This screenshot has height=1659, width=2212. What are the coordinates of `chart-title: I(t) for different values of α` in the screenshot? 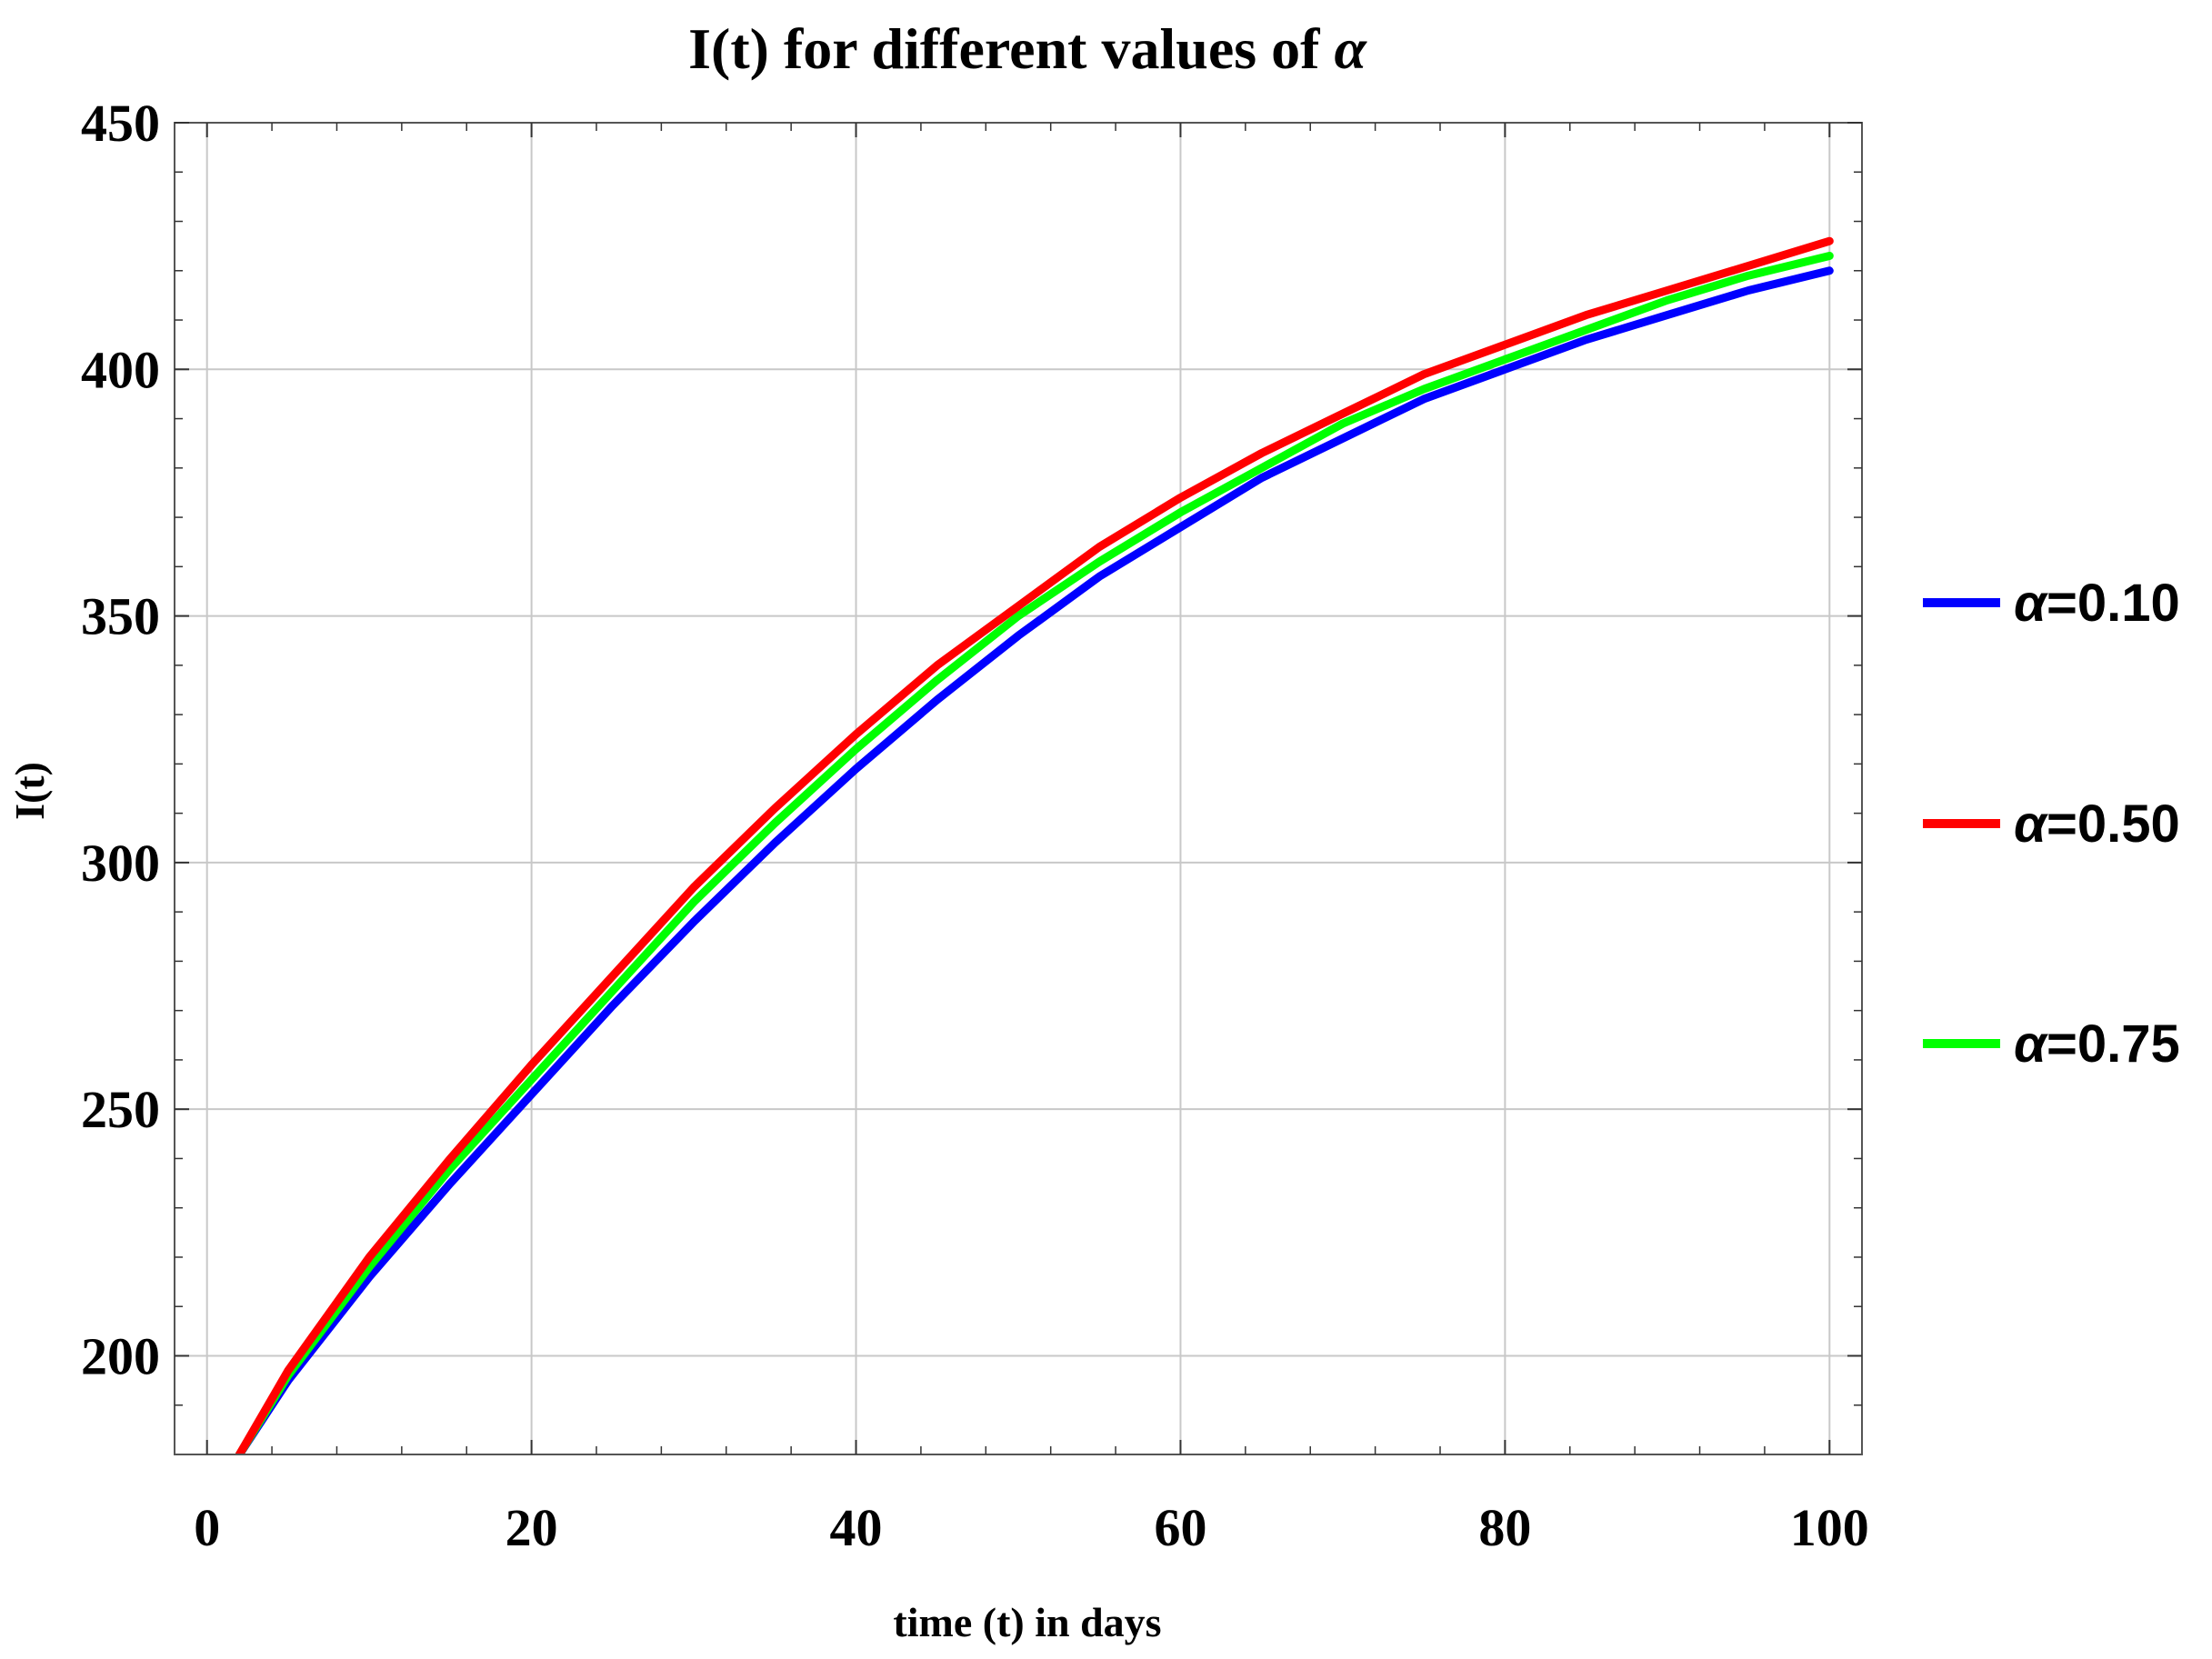 It's located at (1027, 48).